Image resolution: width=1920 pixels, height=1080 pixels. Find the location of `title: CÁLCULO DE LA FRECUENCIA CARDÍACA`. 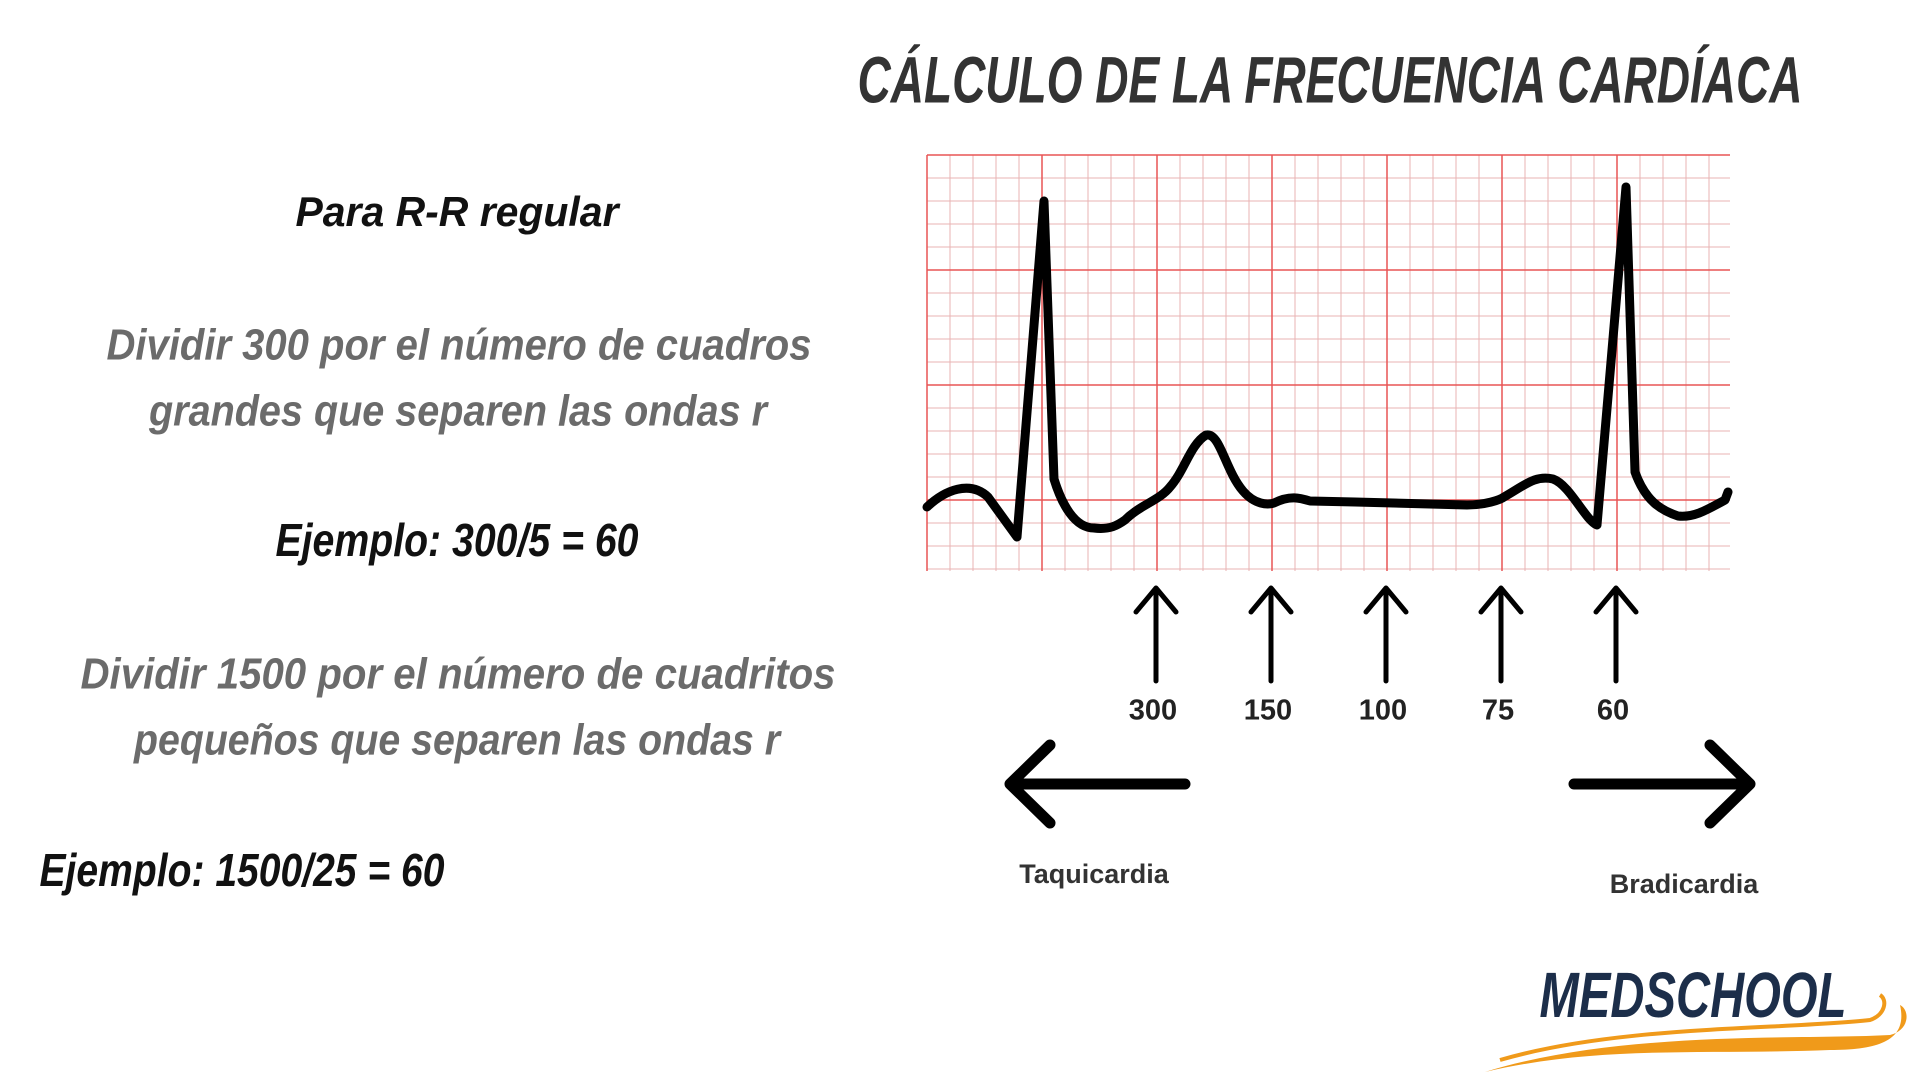

title: CÁLCULO DE LA FRECUENCIA CARDÍACA is located at coordinates (1330, 79).